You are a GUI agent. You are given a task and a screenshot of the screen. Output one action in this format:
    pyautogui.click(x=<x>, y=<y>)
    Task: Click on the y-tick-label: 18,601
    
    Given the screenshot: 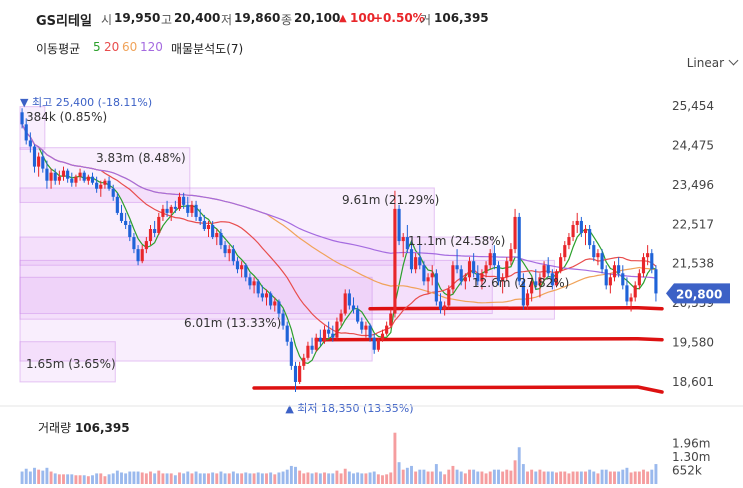 What is the action you would take?
    pyautogui.click(x=693, y=382)
    